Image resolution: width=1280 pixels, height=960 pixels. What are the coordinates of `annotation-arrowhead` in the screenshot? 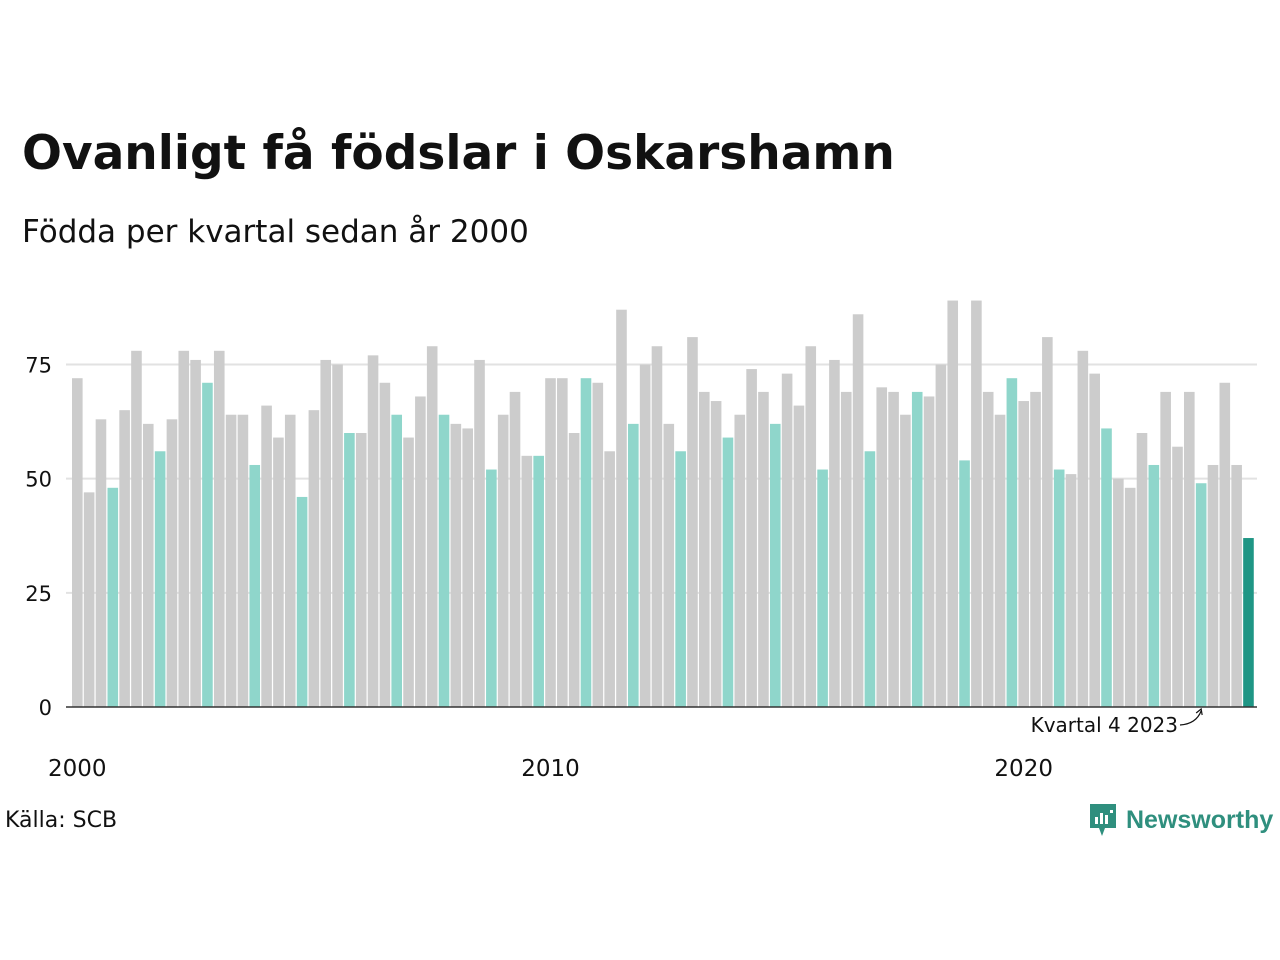 It's located at (1199, 711).